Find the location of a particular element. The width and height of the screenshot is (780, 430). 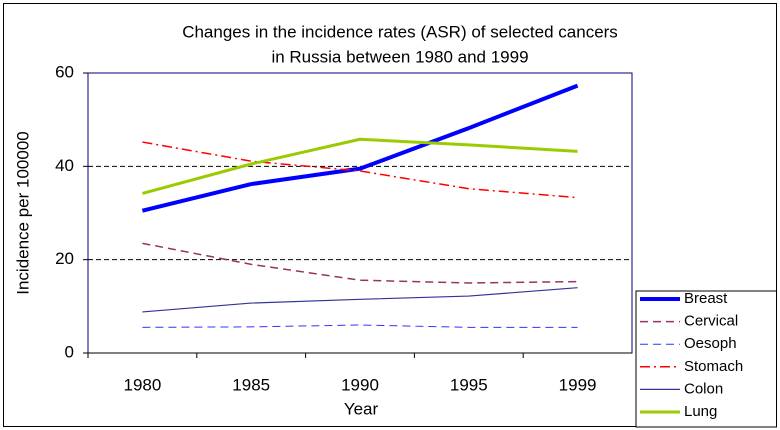

legend-label: Colon is located at coordinates (703, 388).